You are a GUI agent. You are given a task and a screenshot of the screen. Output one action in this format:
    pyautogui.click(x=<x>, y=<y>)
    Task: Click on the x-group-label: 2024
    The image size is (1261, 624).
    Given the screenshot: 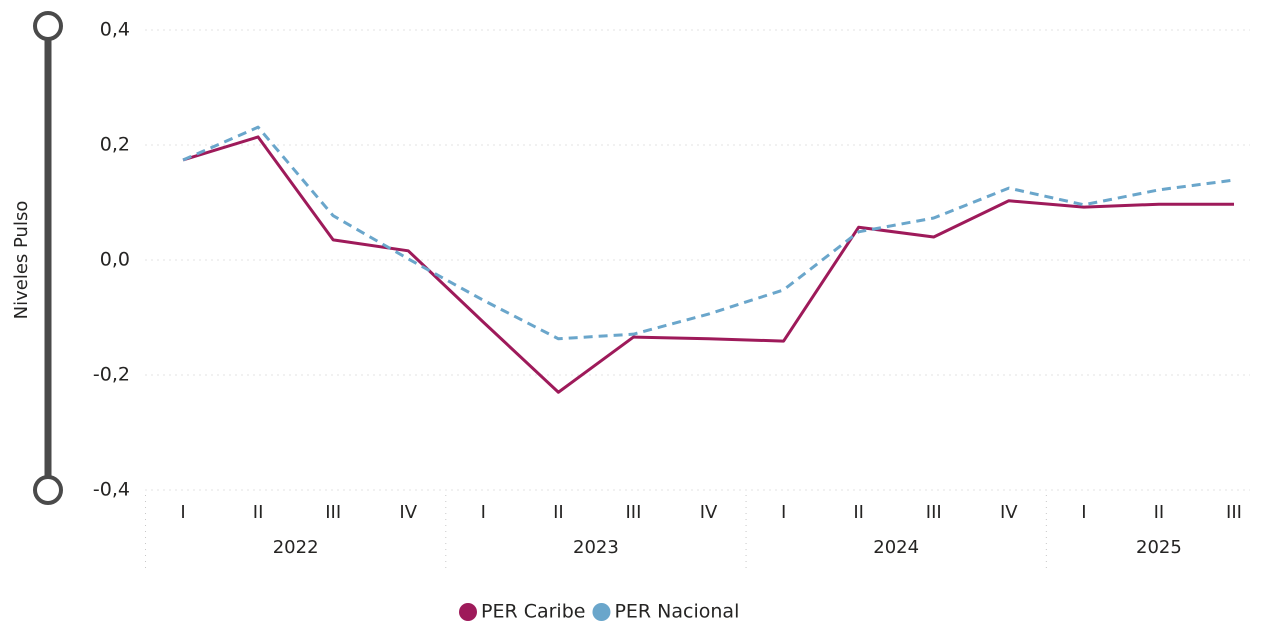 What is the action you would take?
    pyautogui.click(x=896, y=547)
    